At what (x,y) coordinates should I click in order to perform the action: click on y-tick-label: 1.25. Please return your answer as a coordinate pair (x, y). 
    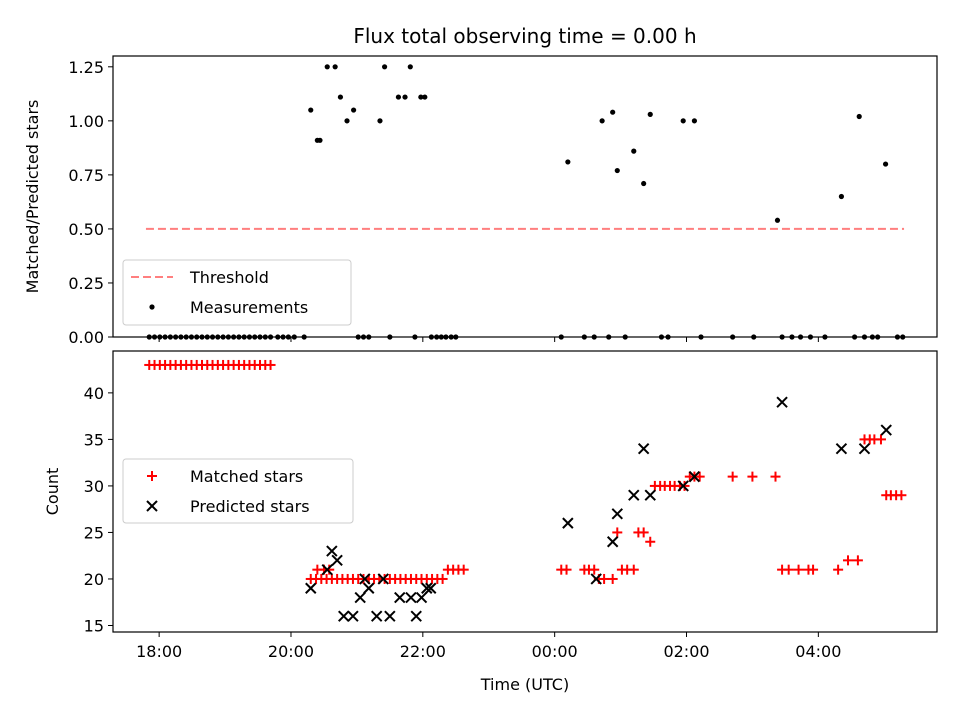
    Looking at the image, I should click on (86, 67).